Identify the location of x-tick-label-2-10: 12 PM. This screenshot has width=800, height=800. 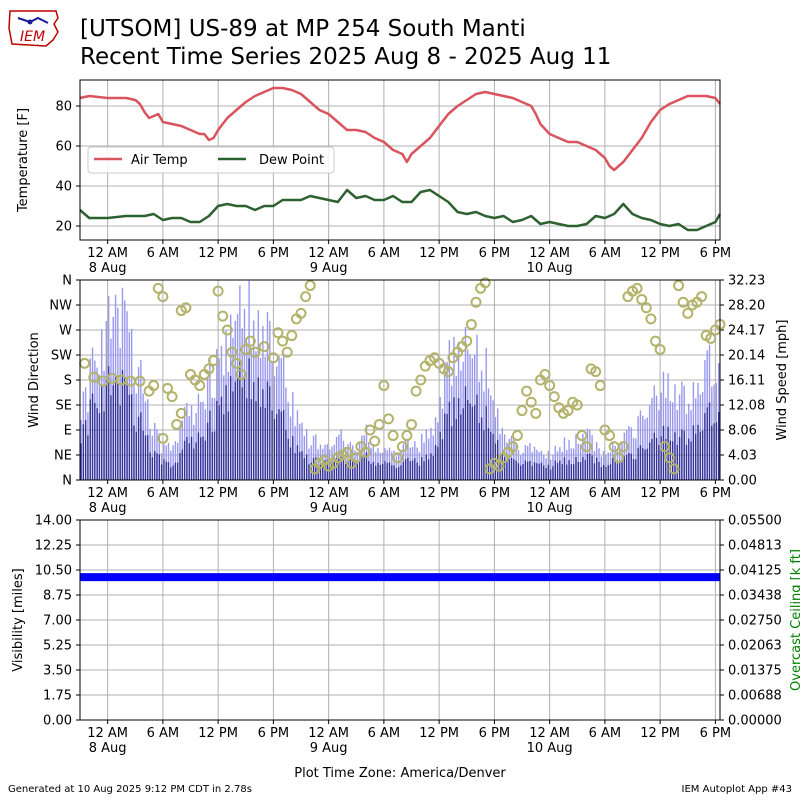
(660, 733).